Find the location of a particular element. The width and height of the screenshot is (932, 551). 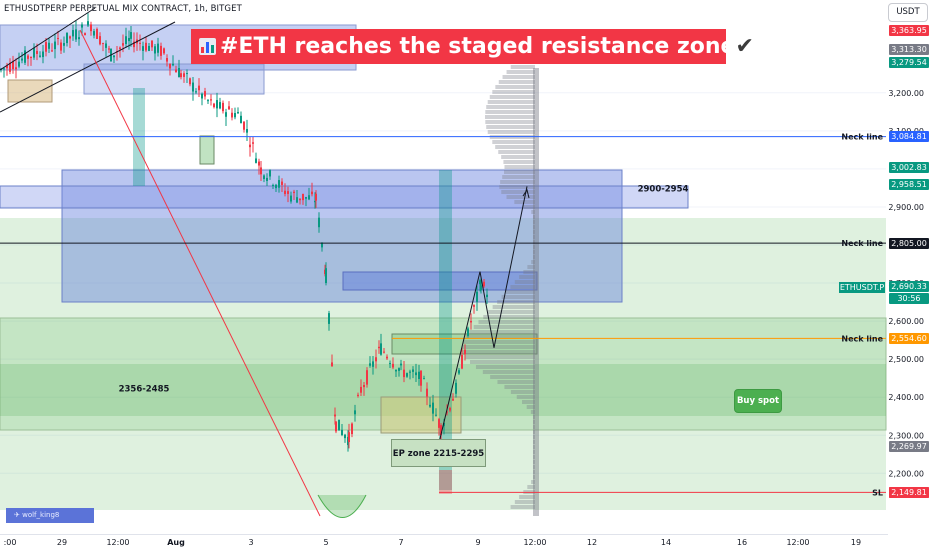

y-tick-label: 2,300.00 is located at coordinates (906, 435).